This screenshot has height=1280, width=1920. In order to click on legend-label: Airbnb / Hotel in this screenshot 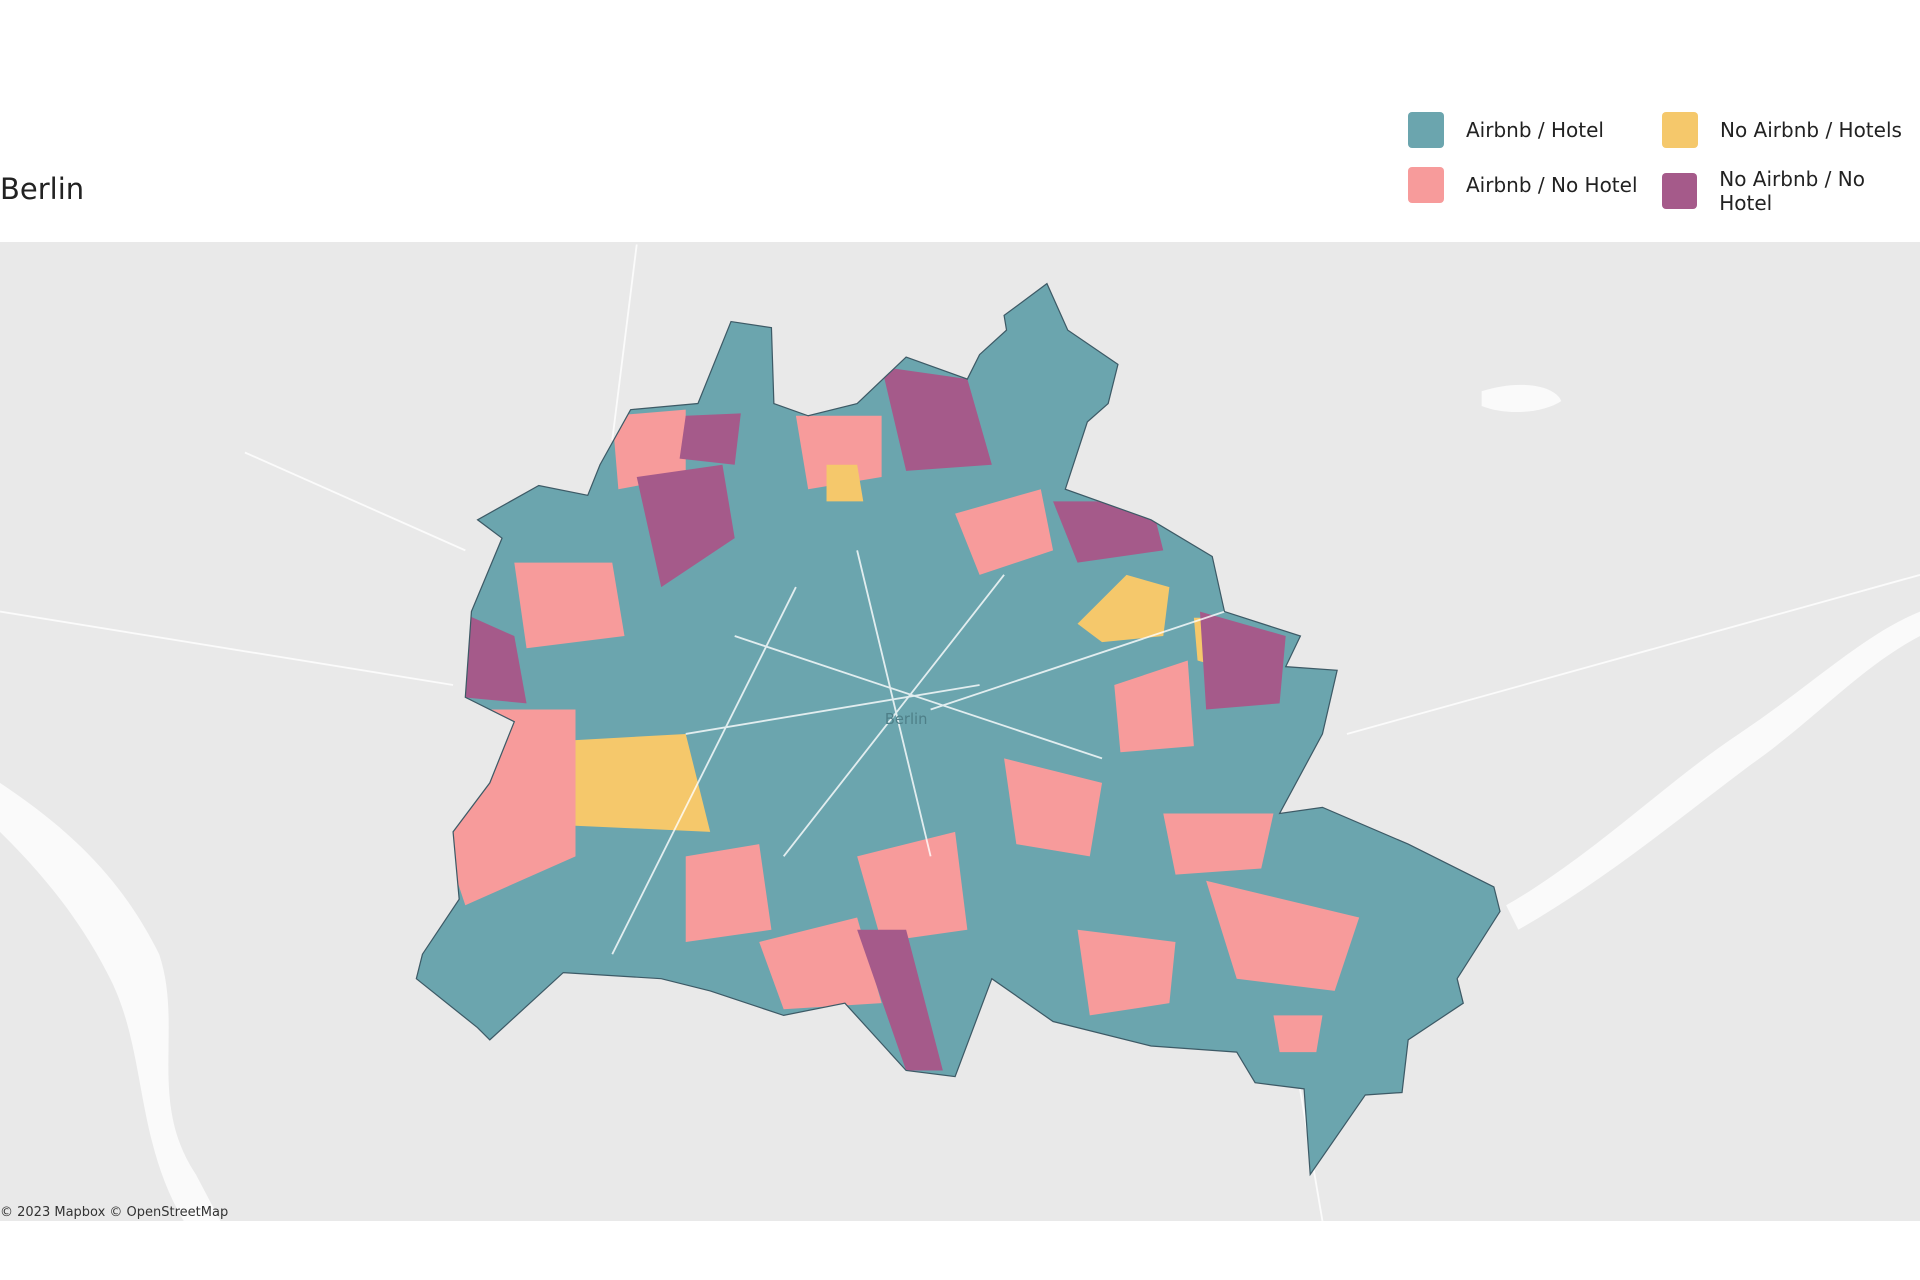, I will do `click(1535, 130)`.